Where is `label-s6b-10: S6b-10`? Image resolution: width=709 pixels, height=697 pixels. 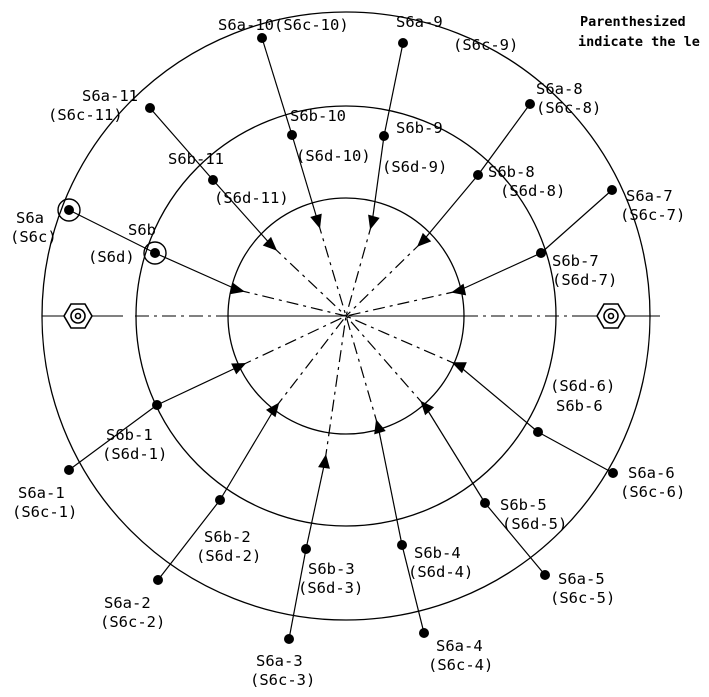
label-s6b-10: S6b-10 is located at coordinates (318, 116).